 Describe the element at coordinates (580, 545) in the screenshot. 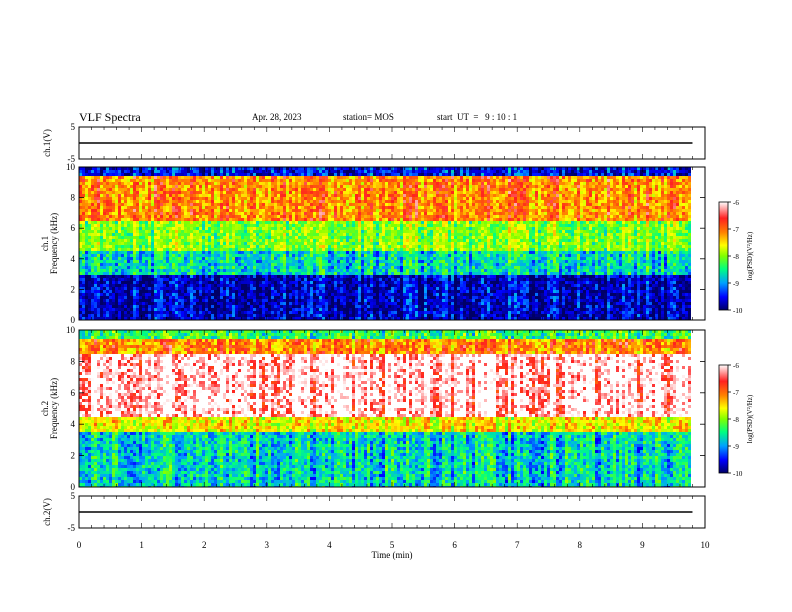

I see `x-tick-label: 8` at that location.